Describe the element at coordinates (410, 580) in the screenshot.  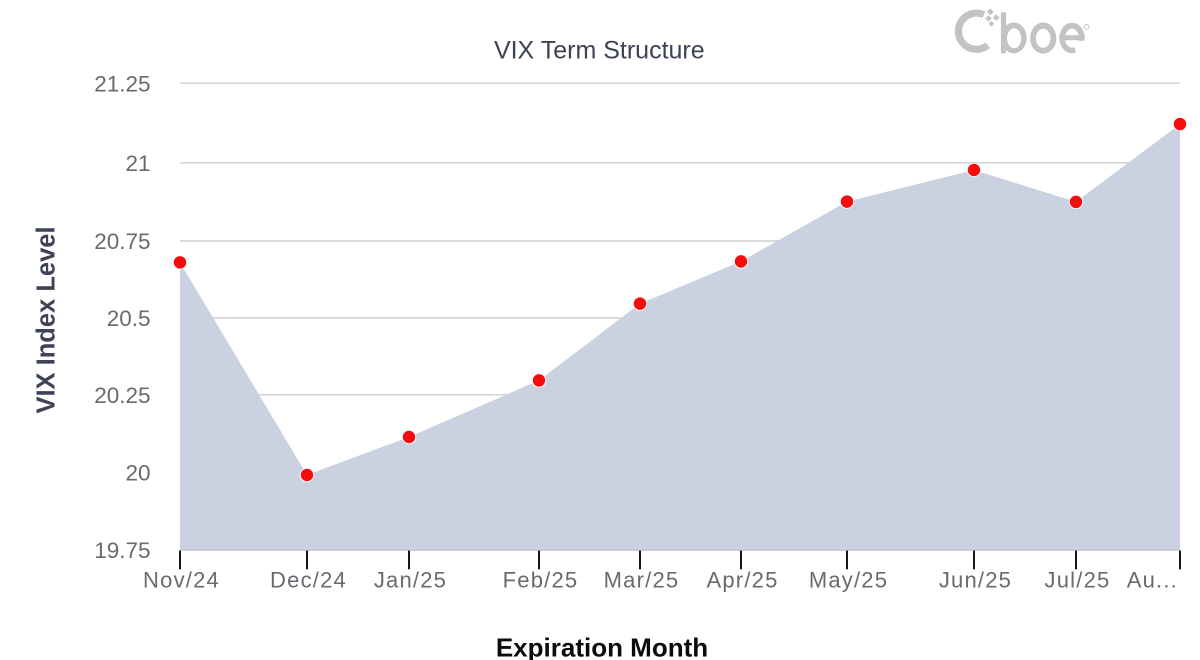
I see `svg-text: Jan/25` at that location.